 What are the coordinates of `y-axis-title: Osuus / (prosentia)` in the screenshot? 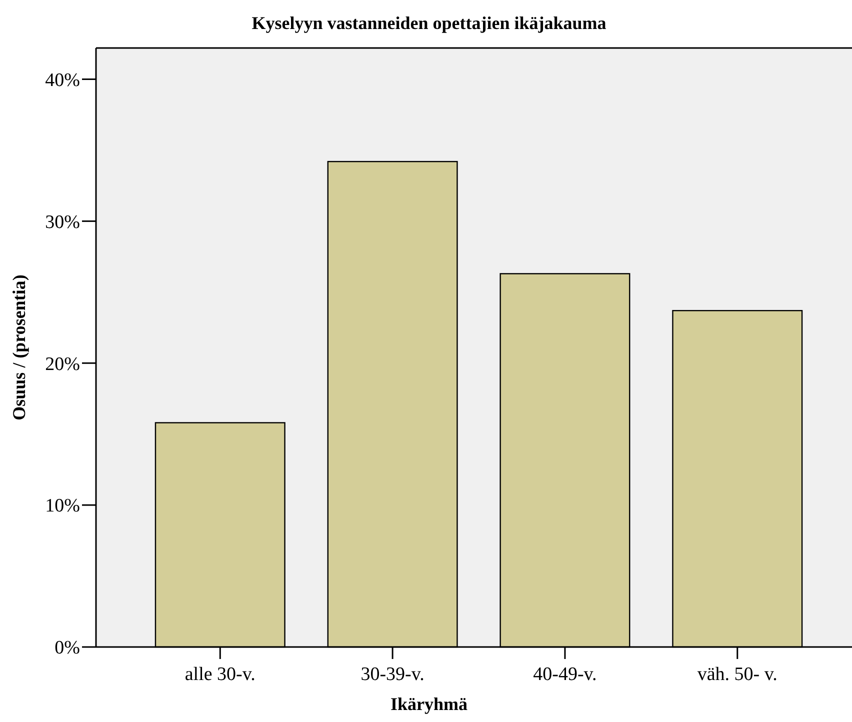 It's located at (19, 347).